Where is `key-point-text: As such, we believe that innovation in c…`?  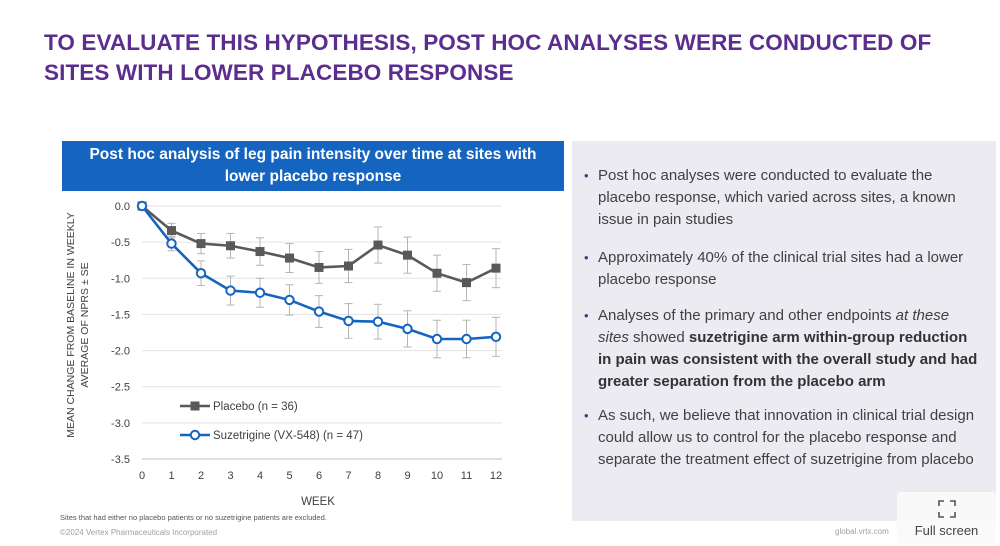
key-point-text: As such, we believe that innovation in c… is located at coordinates (784, 438).